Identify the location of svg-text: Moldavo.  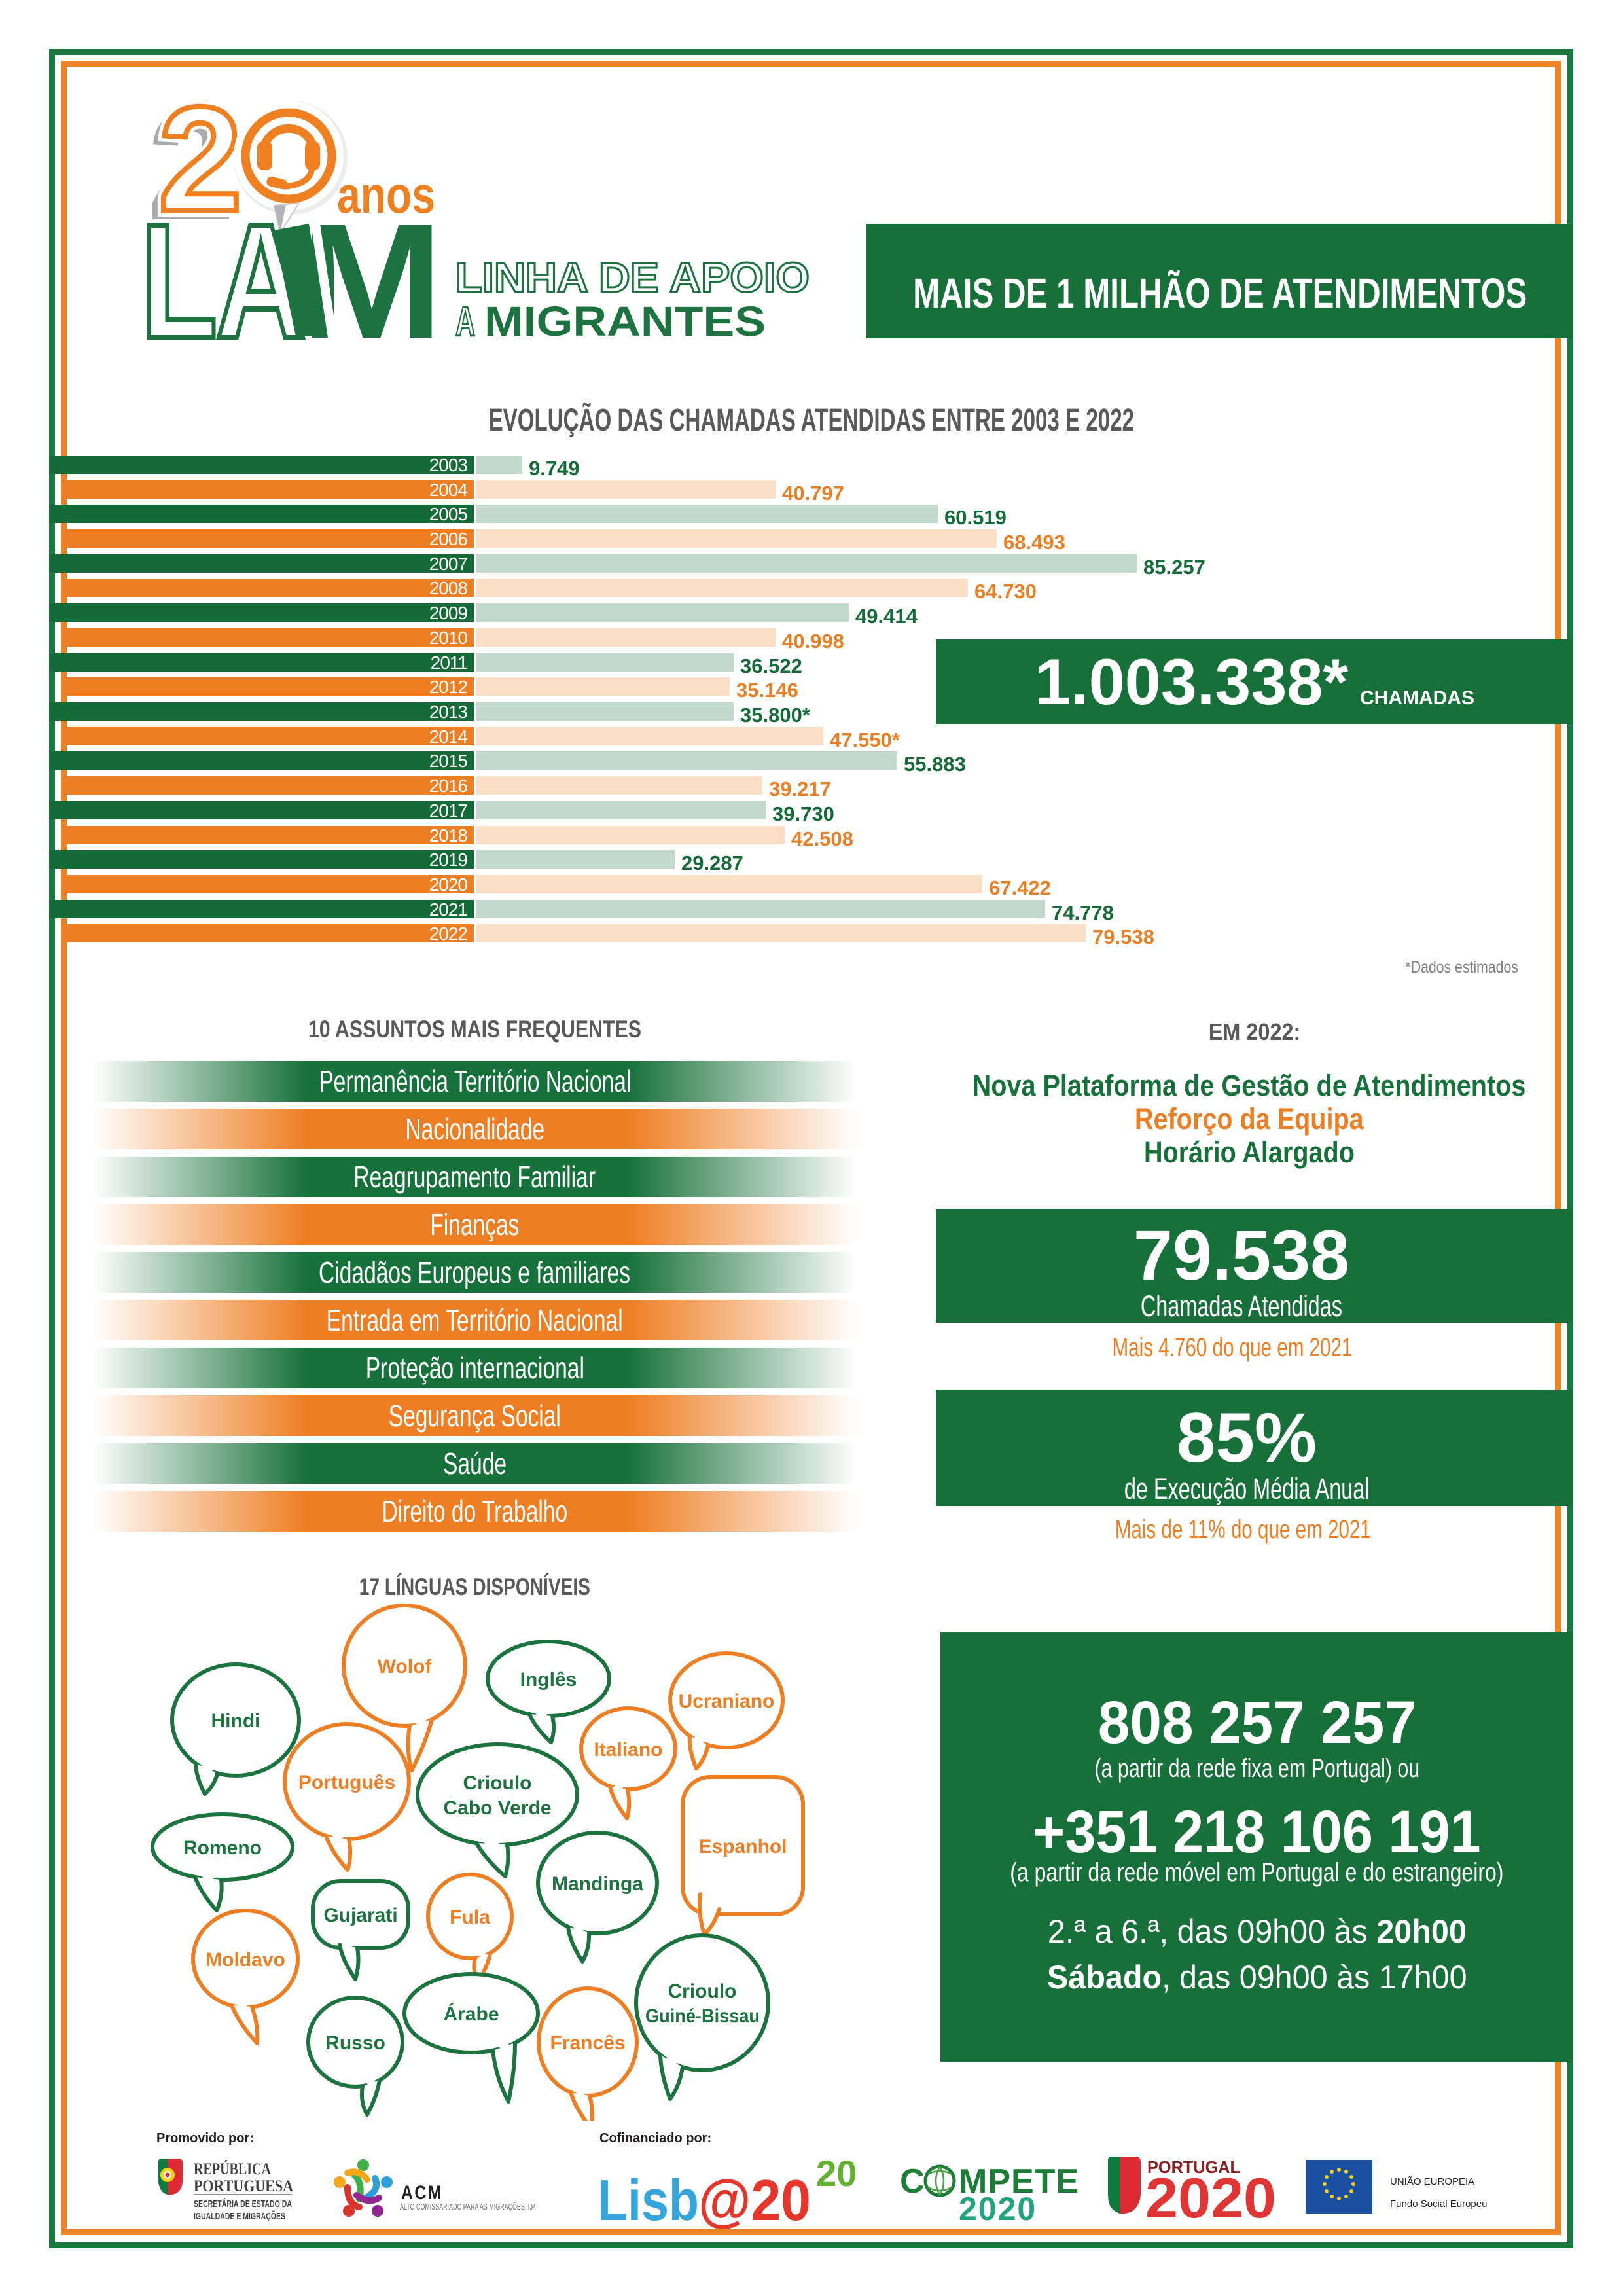
(245, 1960).